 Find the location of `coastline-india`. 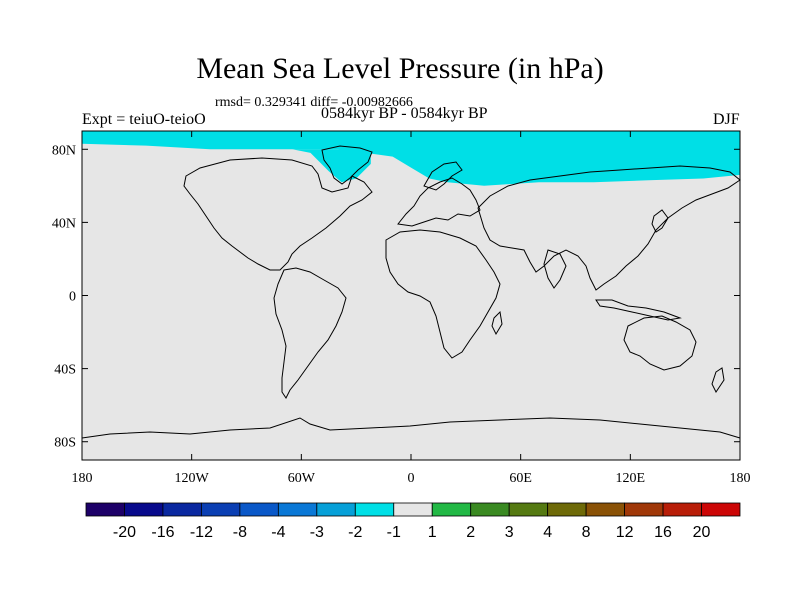

coastline-india is located at coordinates (555, 269).